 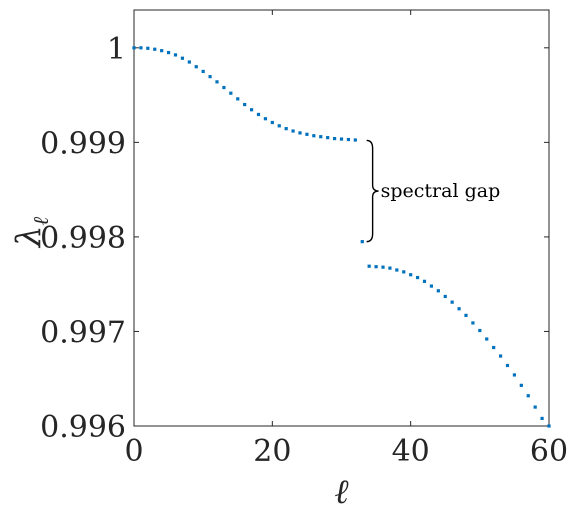 What do you see at coordinates (341, 492) in the screenshot?
I see `x-axis-label: ℓ` at bounding box center [341, 492].